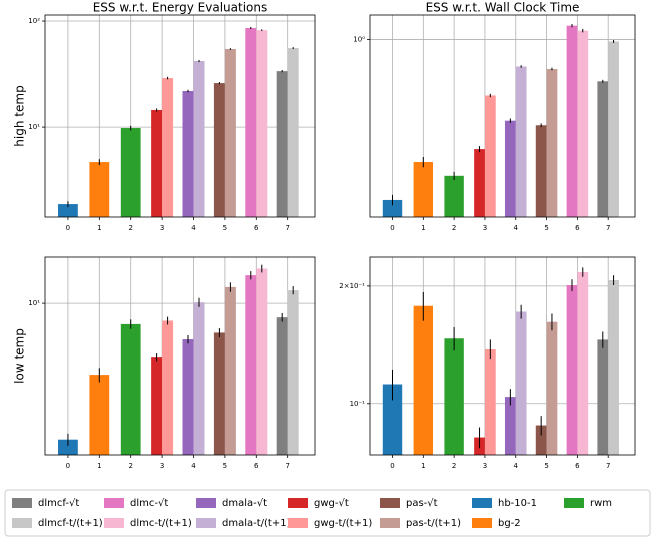  What do you see at coordinates (244, 503) in the screenshot?
I see `legend-label: dmala-√t` at bounding box center [244, 503].